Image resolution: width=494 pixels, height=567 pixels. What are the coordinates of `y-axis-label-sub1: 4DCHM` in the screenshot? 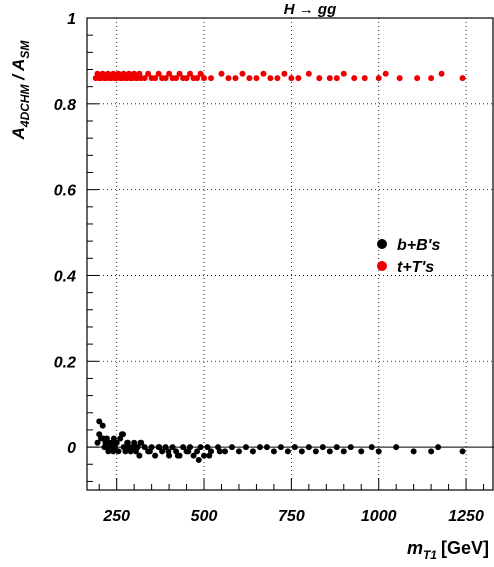 It's located at (25, 105).